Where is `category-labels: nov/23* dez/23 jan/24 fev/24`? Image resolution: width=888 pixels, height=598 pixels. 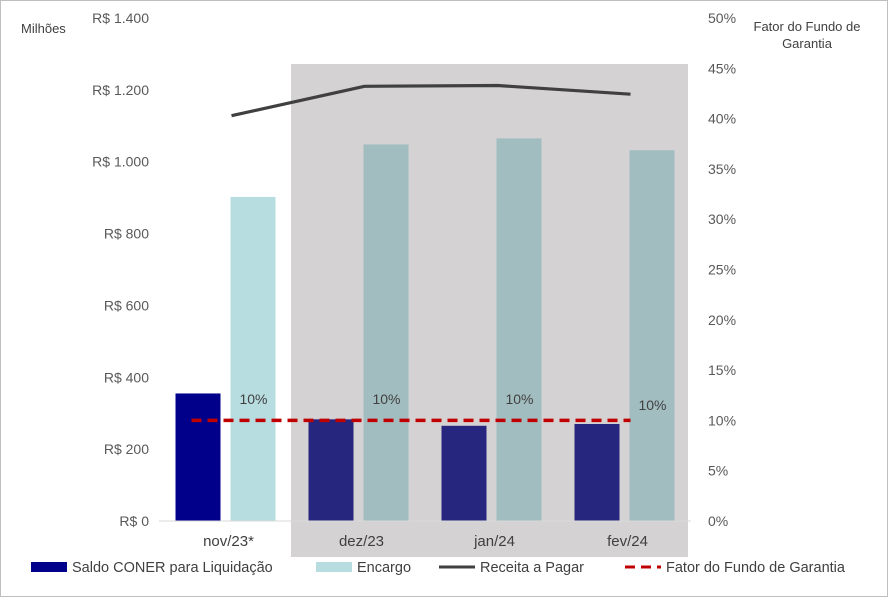 category-labels: nov/23* dez/23 jan/24 fev/24 is located at coordinates (425, 541).